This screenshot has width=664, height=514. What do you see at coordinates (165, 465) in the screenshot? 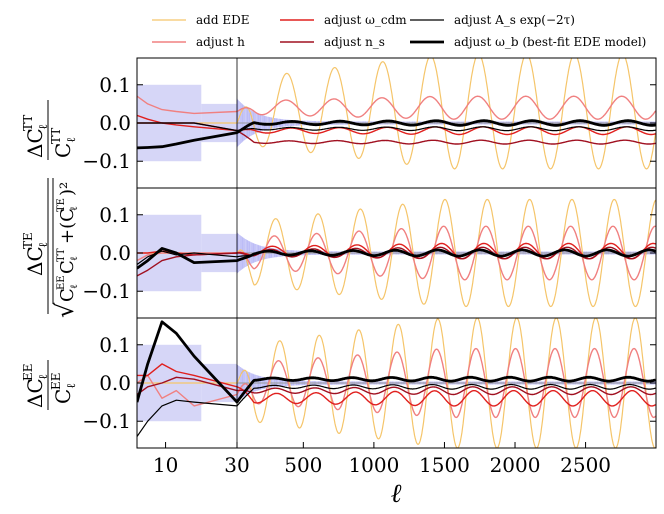
I see `x-tick-label: 10` at bounding box center [165, 465].